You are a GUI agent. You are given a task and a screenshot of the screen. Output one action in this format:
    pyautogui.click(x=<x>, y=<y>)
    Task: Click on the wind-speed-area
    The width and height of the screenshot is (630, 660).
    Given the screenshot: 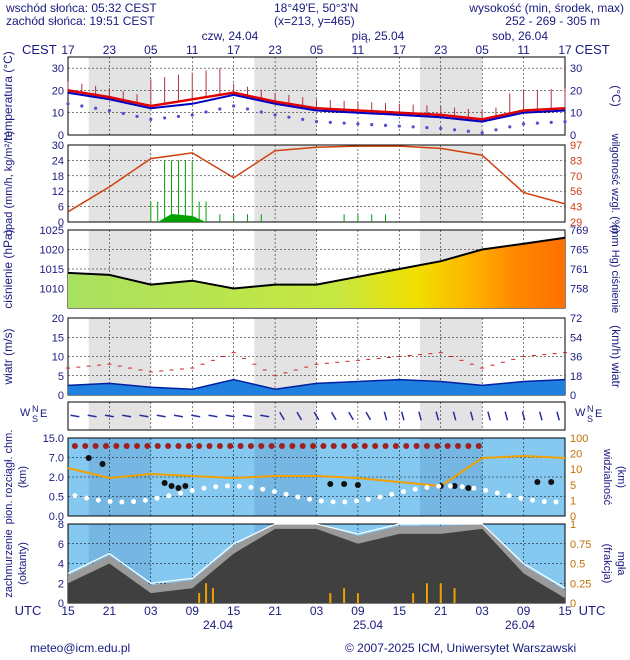 What is the action you would take?
    pyautogui.click(x=316, y=387)
    